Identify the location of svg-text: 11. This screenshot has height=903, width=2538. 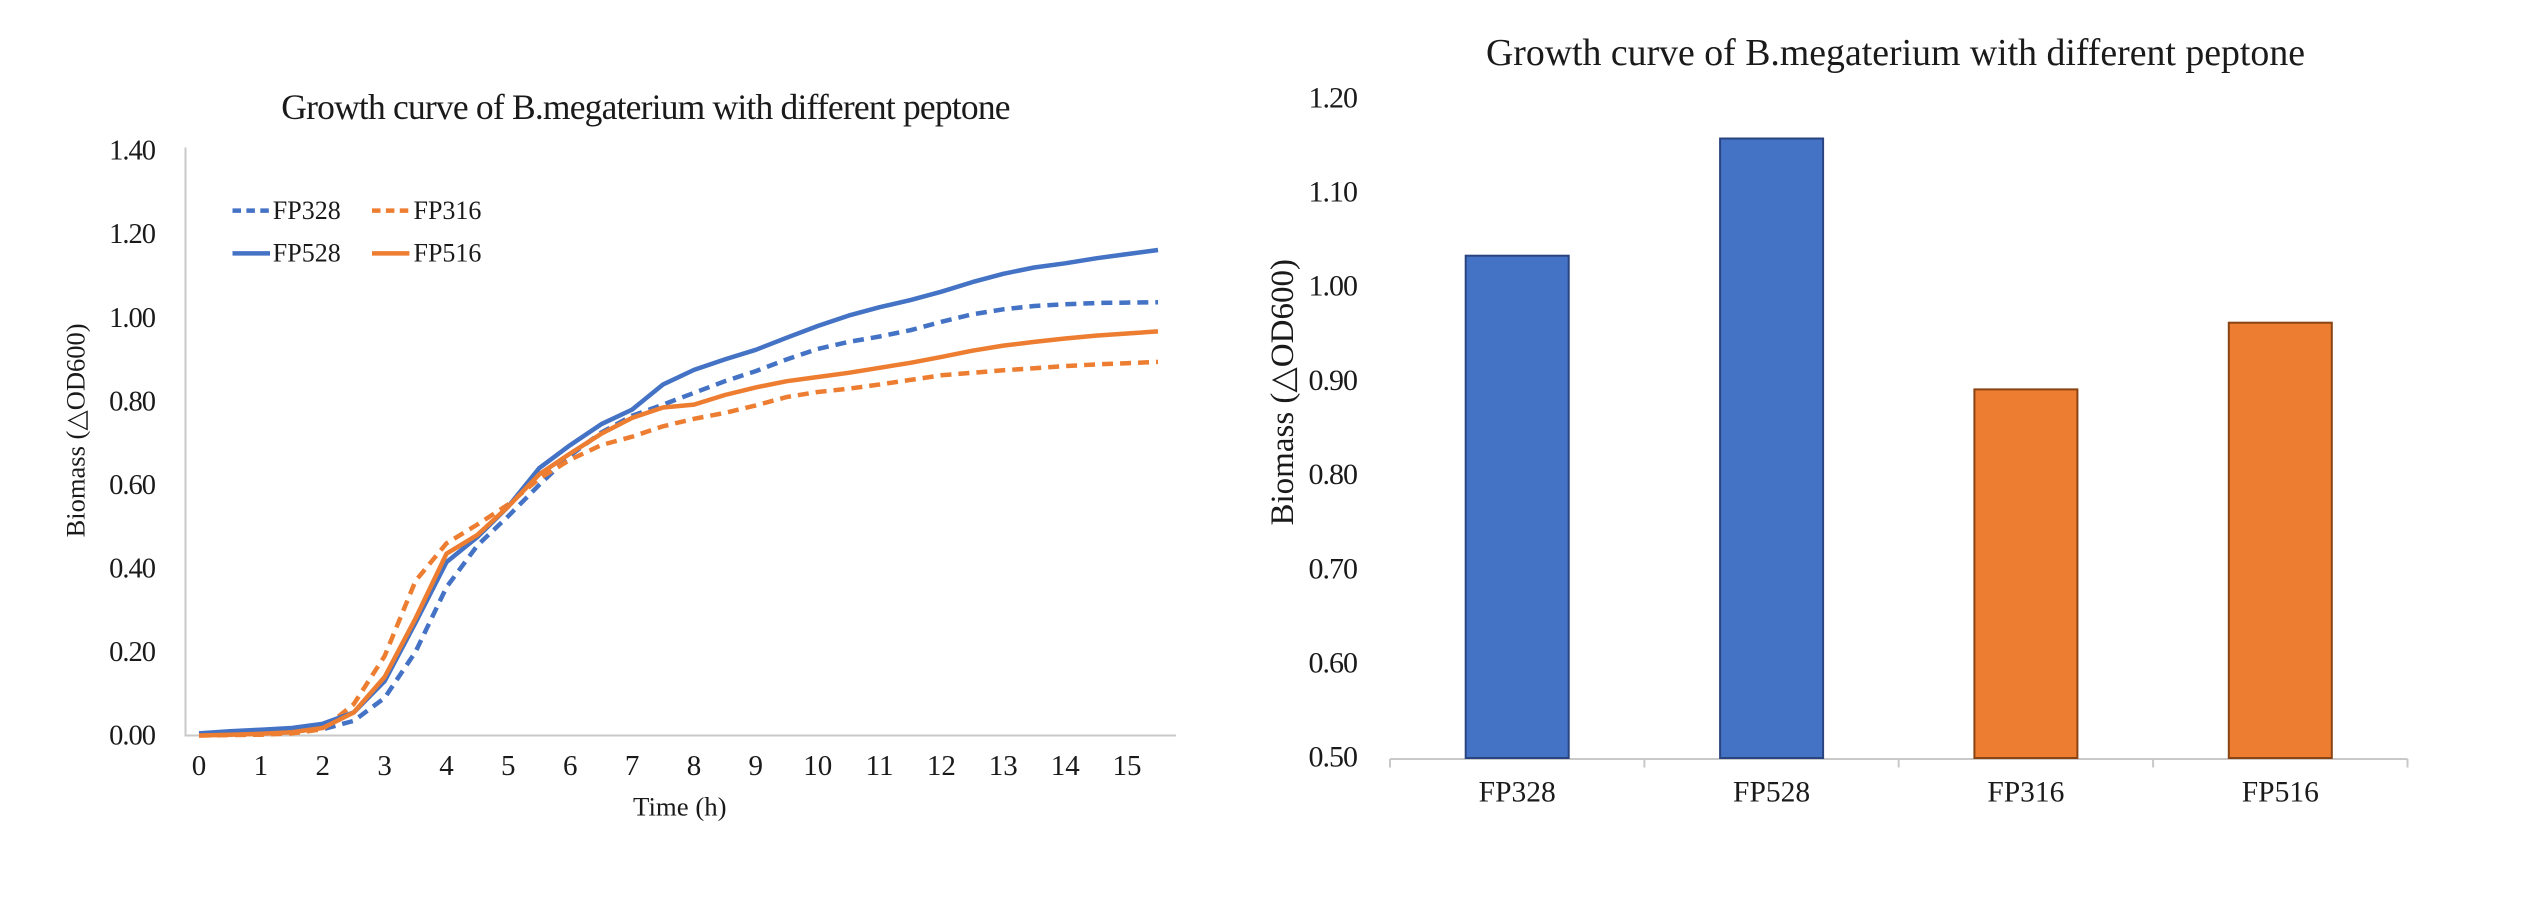
(880, 766).